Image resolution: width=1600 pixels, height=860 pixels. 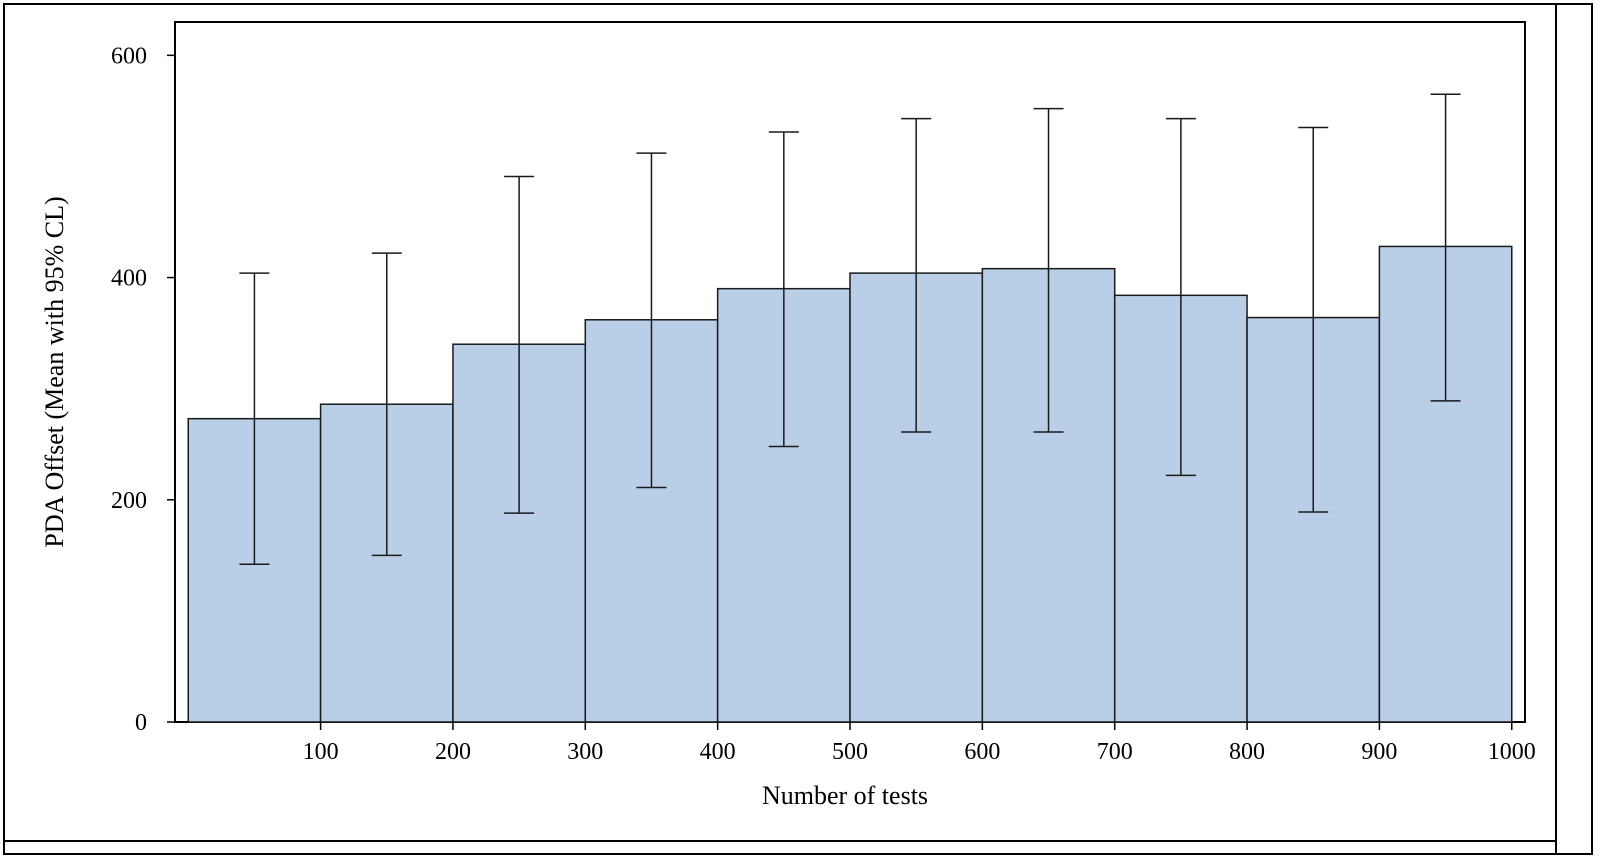 I want to click on frame-divider-right, so click(x=1556, y=429).